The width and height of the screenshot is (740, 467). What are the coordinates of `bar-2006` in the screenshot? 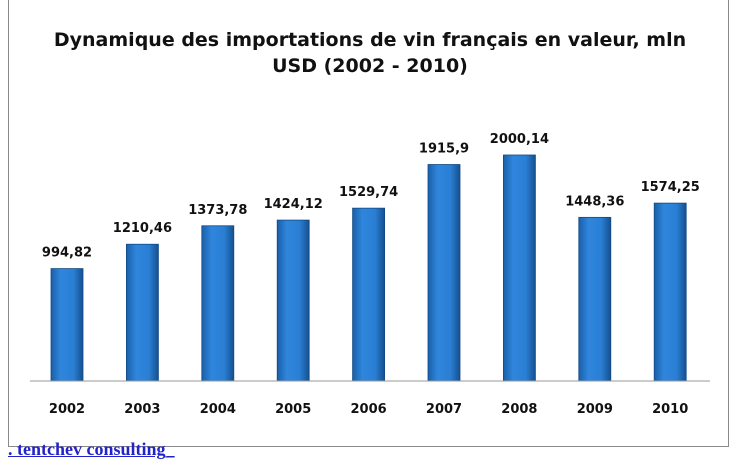 It's located at (369, 294).